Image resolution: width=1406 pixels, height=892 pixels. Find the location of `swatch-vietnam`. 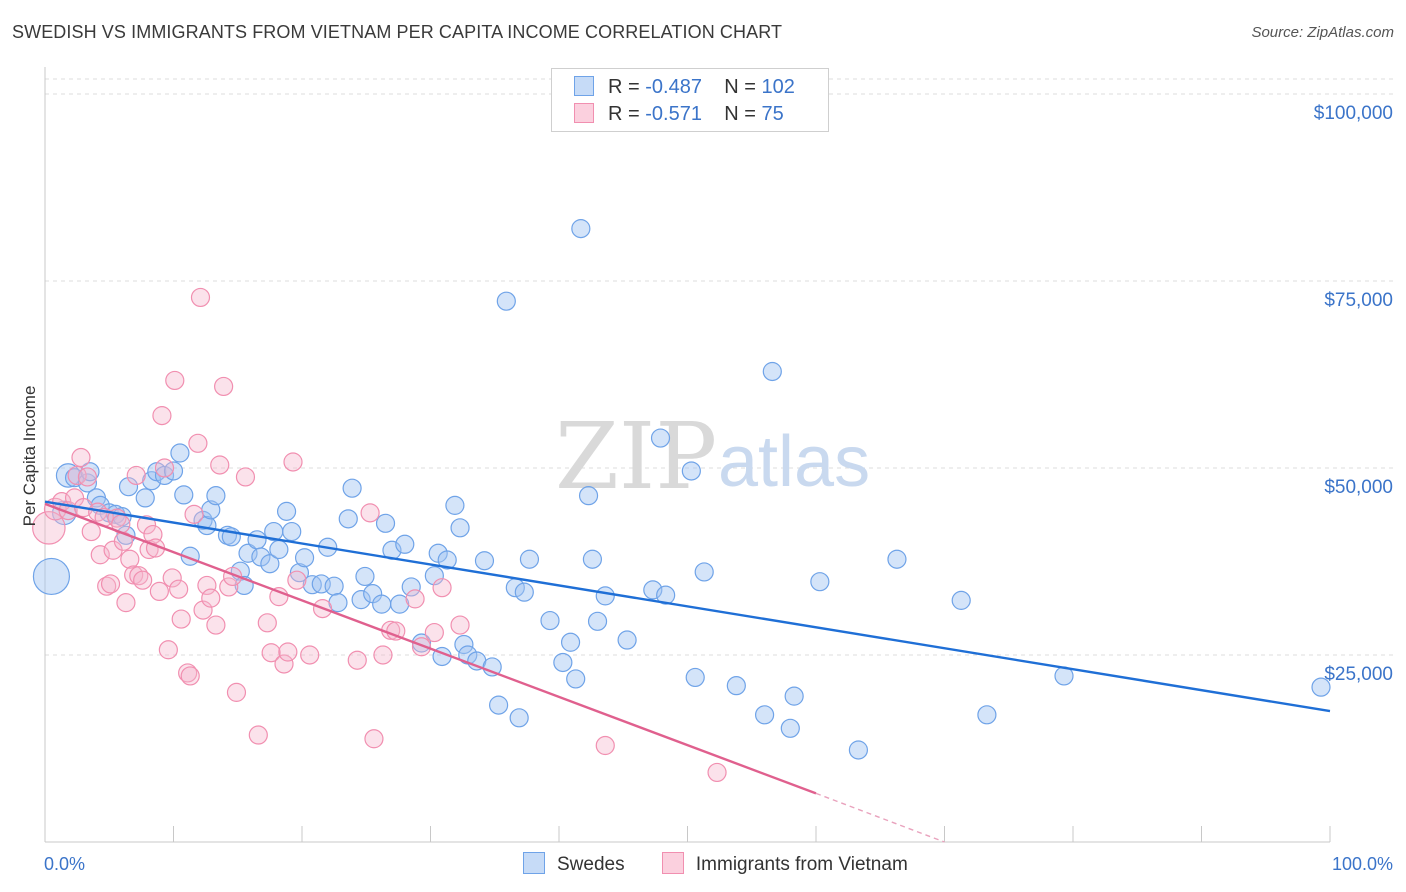

swatch-vietnam is located at coordinates (584, 113).